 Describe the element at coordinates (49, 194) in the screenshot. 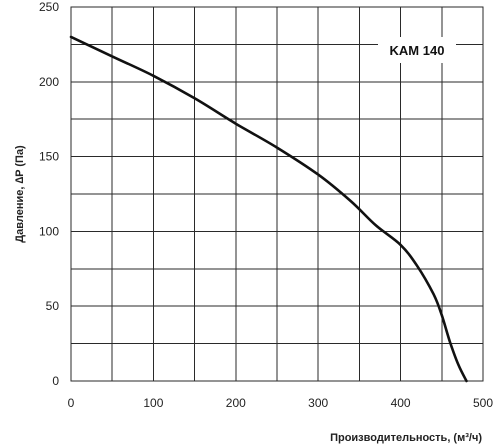

I see `y-axis-ticks: 0 50 100 150 200 250` at that location.